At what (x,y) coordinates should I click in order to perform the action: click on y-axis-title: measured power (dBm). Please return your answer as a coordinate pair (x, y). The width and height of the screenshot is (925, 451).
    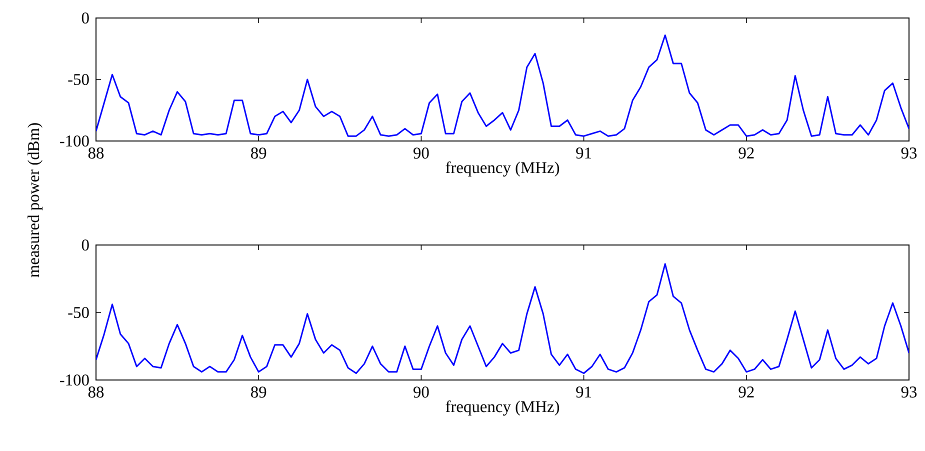
    Looking at the image, I should click on (35, 200).